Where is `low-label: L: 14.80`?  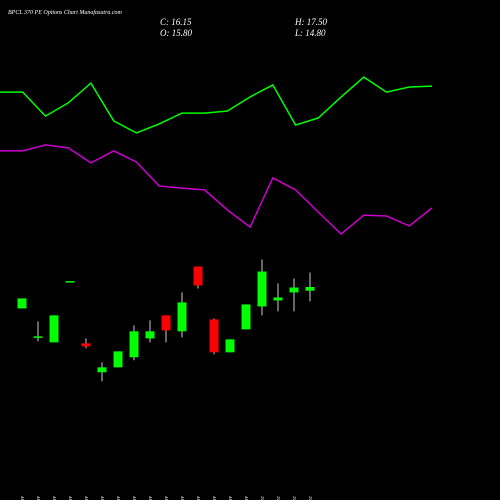
low-label: L: 14.80 is located at coordinates (310, 33).